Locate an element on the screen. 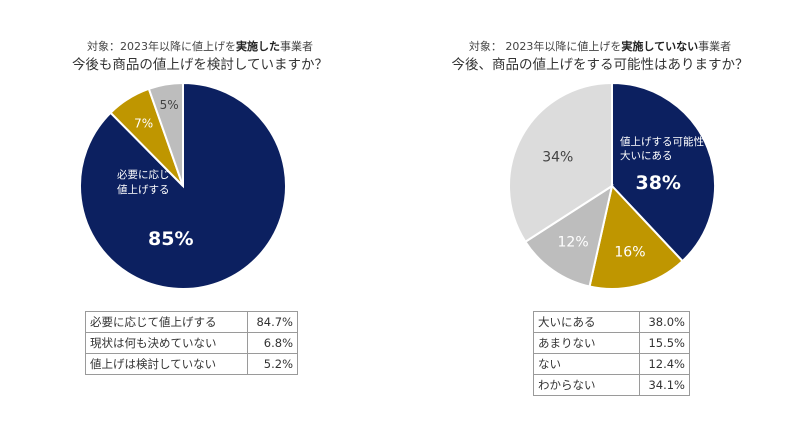  chart-subtitle: 対象： 2023年以降に値上げを実施していない事業者 is located at coordinates (600, 46).